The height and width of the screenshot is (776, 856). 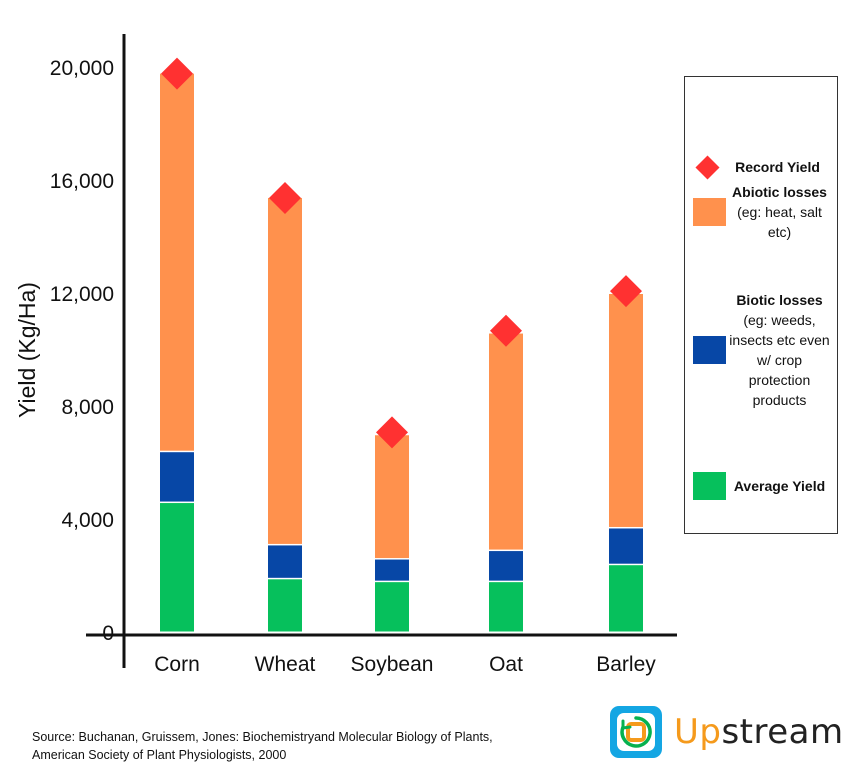 What do you see at coordinates (782, 732) in the screenshot?
I see `brand-name-stream: stream` at bounding box center [782, 732].